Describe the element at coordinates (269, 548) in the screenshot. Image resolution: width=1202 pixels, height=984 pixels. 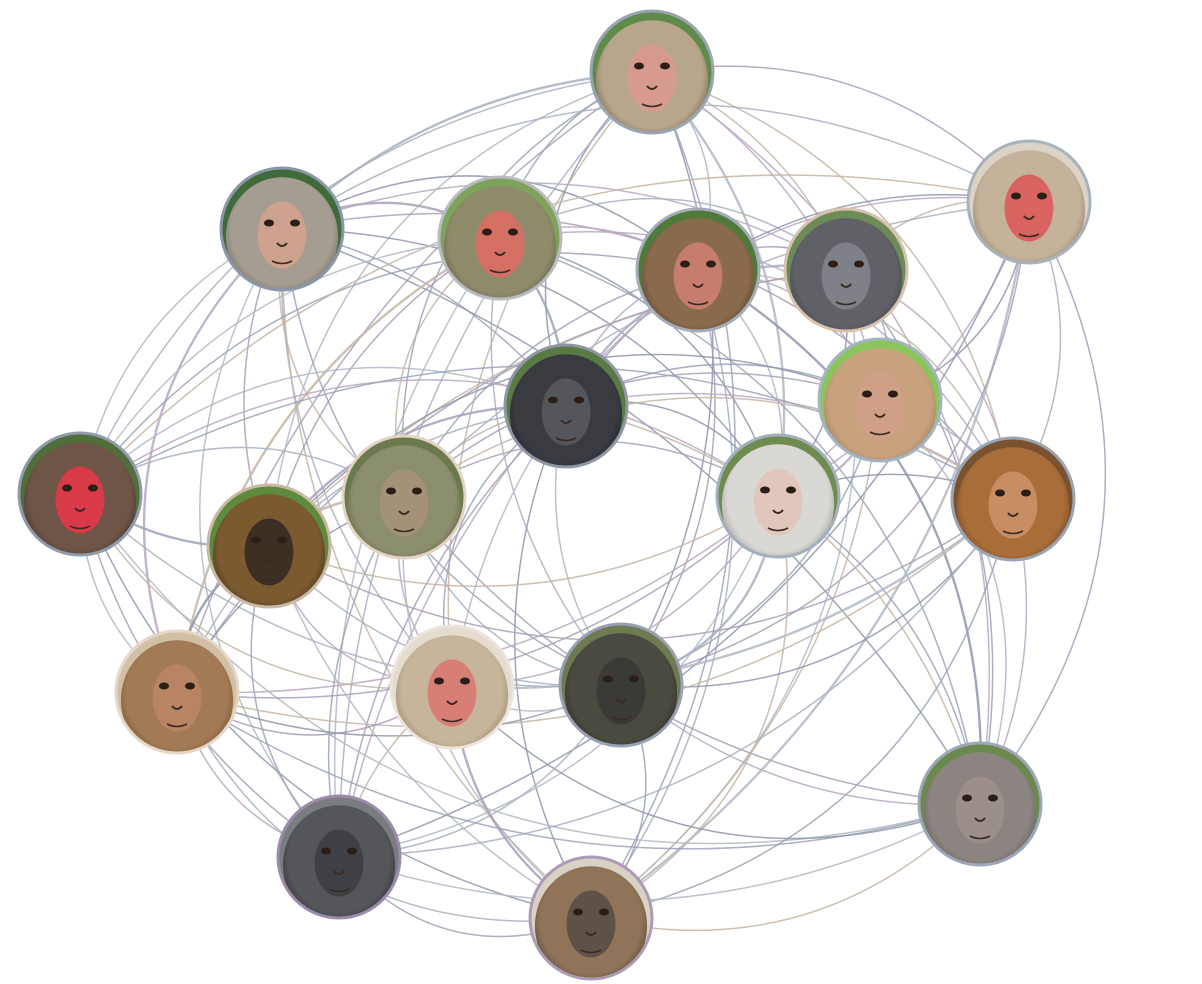
I see `node-n11` at that location.